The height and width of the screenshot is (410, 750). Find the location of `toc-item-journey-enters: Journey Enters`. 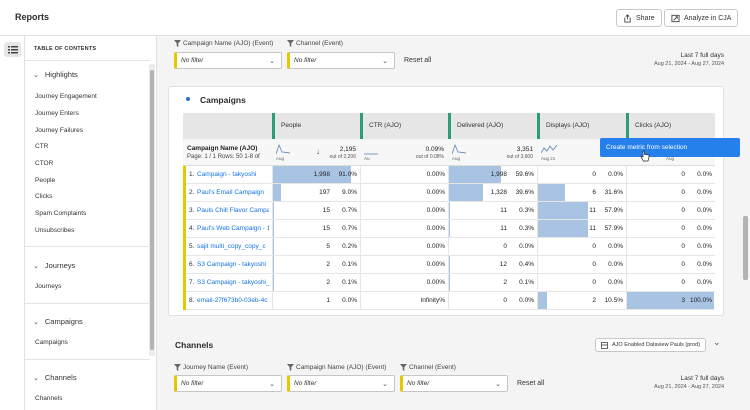

toc-item-journey-enters: Journey Enters is located at coordinates (57, 113).